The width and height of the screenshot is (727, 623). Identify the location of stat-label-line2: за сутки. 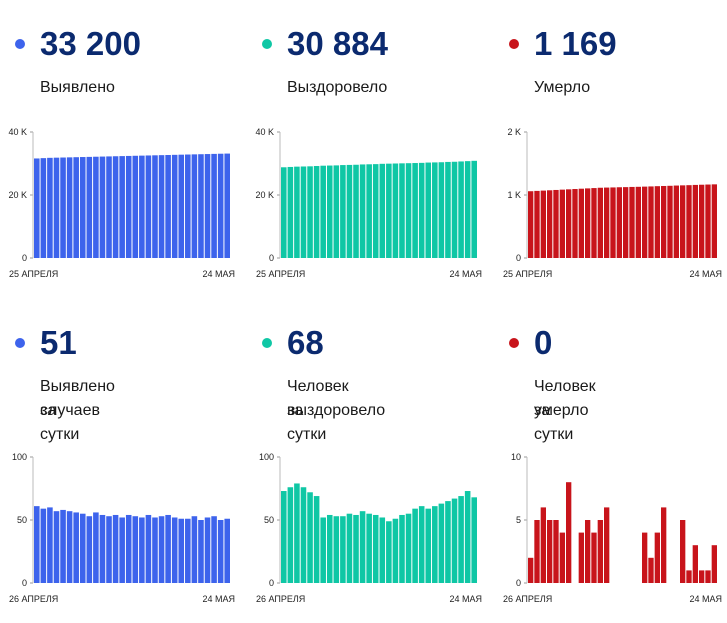
(60, 422).